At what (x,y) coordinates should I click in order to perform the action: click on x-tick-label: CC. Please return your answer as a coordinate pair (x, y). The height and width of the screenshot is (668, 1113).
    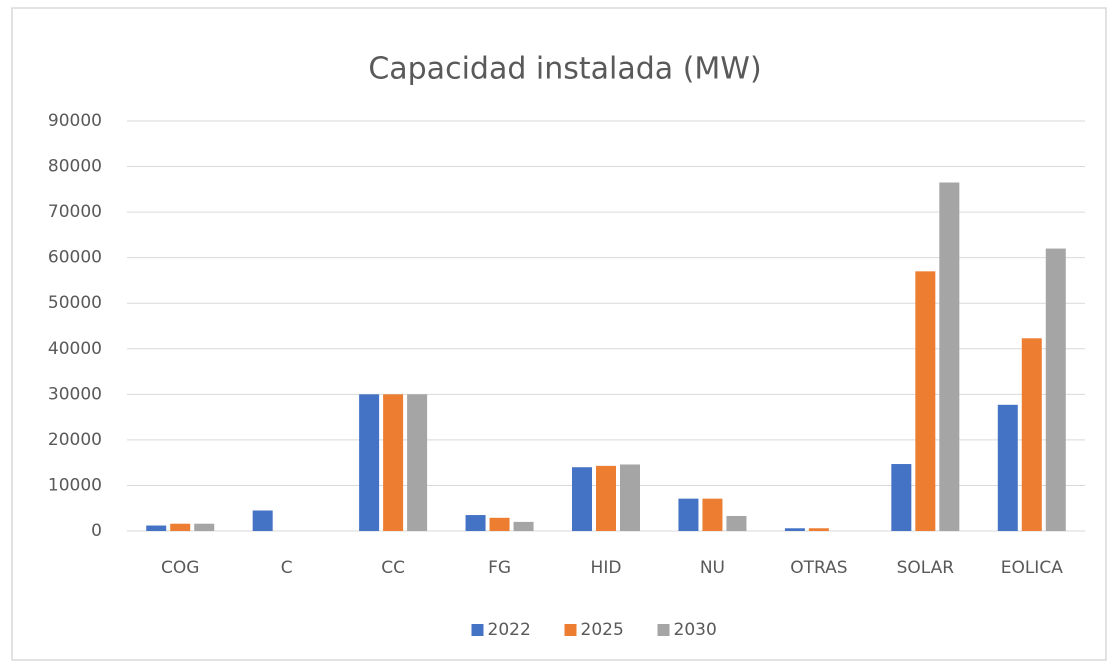
    Looking at the image, I should click on (393, 568).